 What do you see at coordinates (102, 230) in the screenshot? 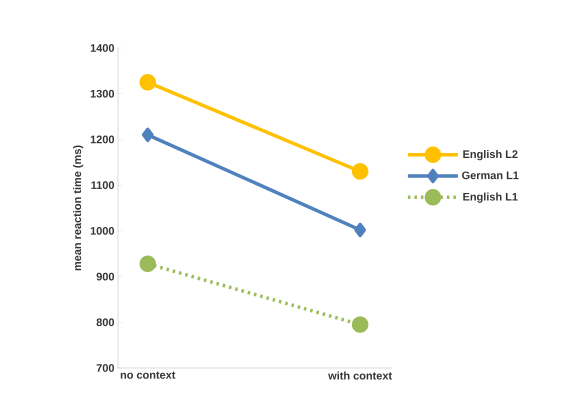
I see `y-tick-label: 1000` at bounding box center [102, 230].